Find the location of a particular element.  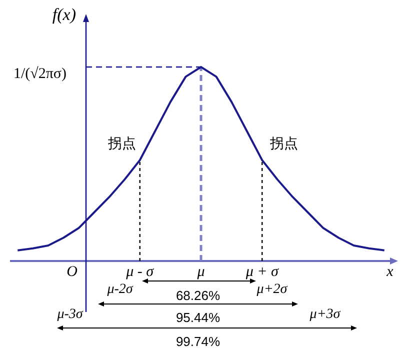

xtick: μ - σ is located at coordinates (140, 272).